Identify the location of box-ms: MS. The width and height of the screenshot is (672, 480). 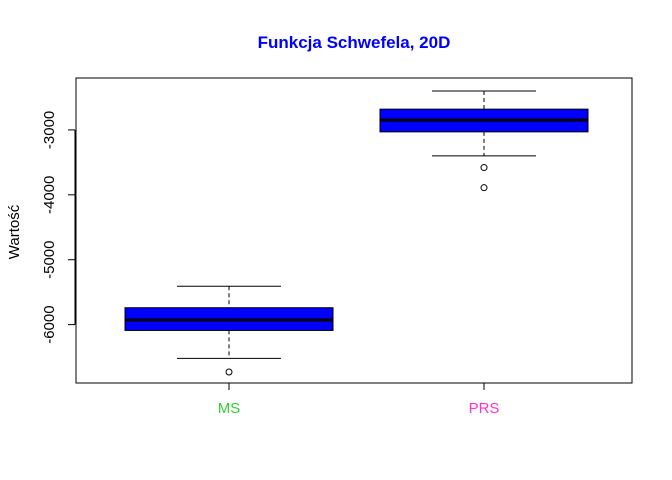
(229, 351).